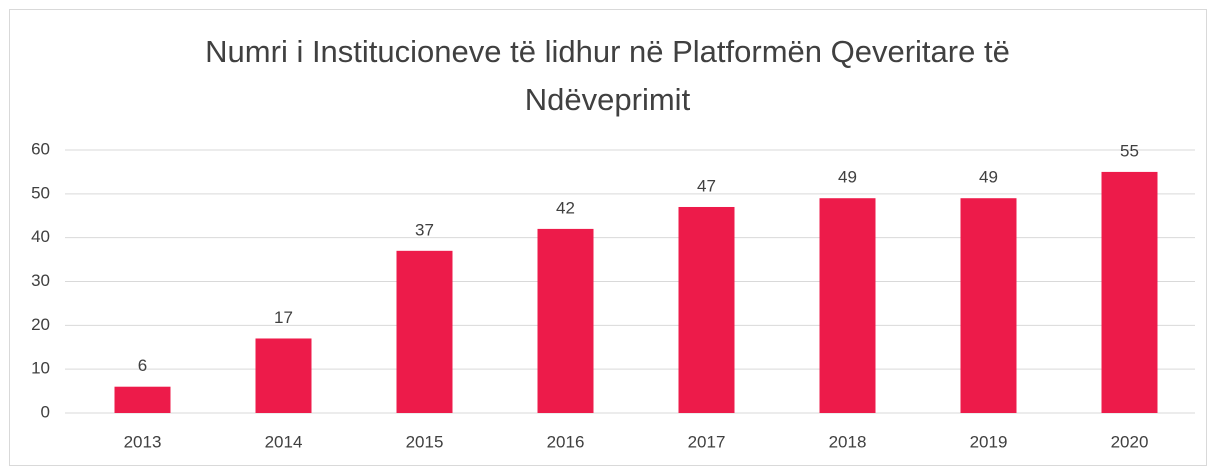 Image resolution: width=1215 pixels, height=470 pixels. Describe the element at coordinates (45, 411) in the screenshot. I see `y-tick-label: 0` at that location.